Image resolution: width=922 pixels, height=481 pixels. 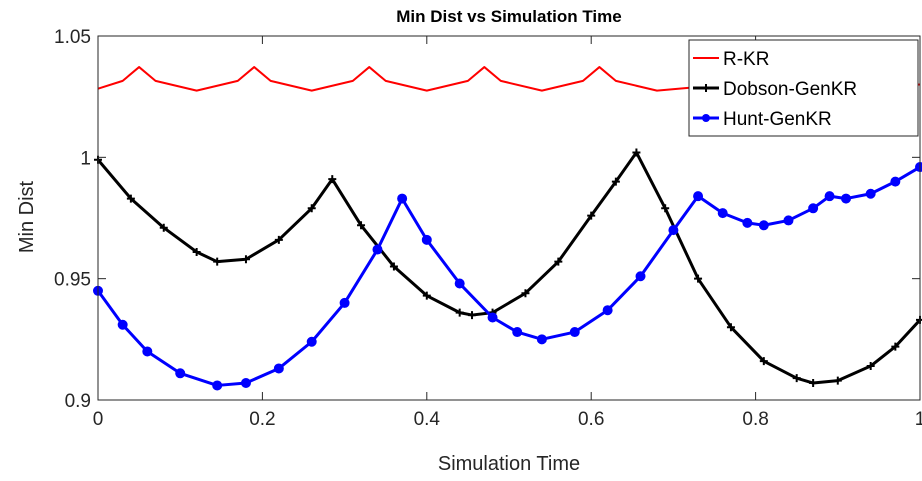 What do you see at coordinates (85, 158) in the screenshot?
I see `y-tick-label: 1` at bounding box center [85, 158].